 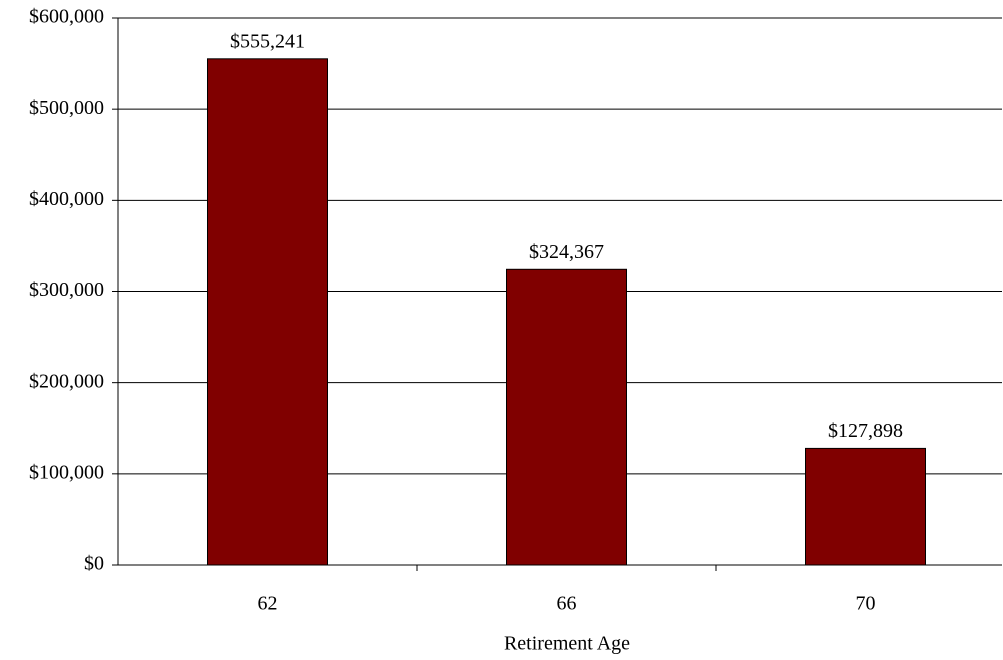 I want to click on value-label: $324,367, so click(x=566, y=252).